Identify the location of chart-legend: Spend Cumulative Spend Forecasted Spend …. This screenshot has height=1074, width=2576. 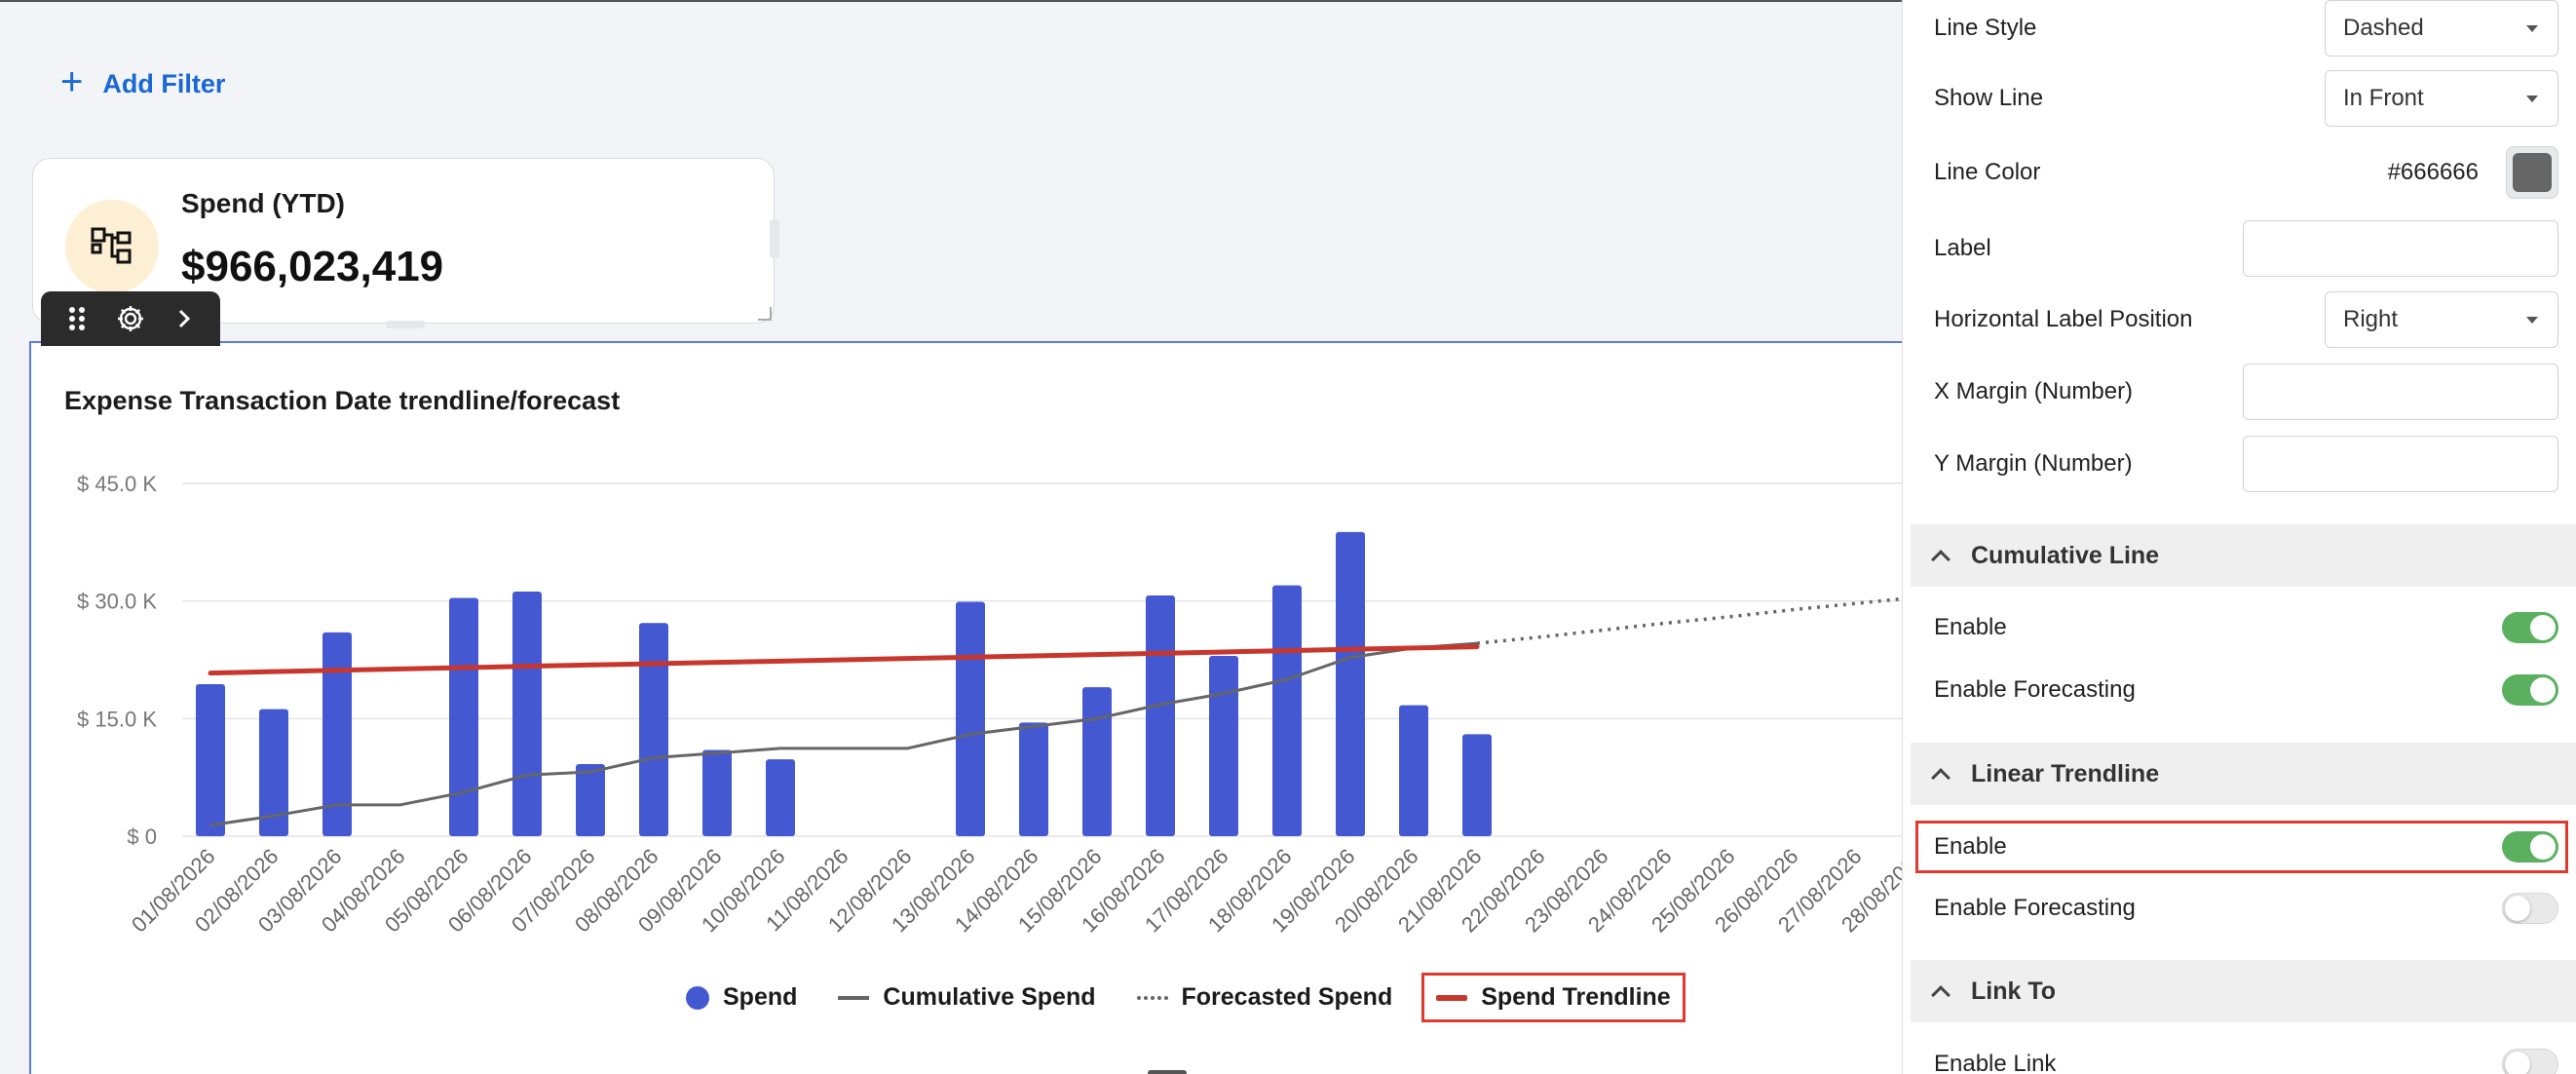
(1188, 997).